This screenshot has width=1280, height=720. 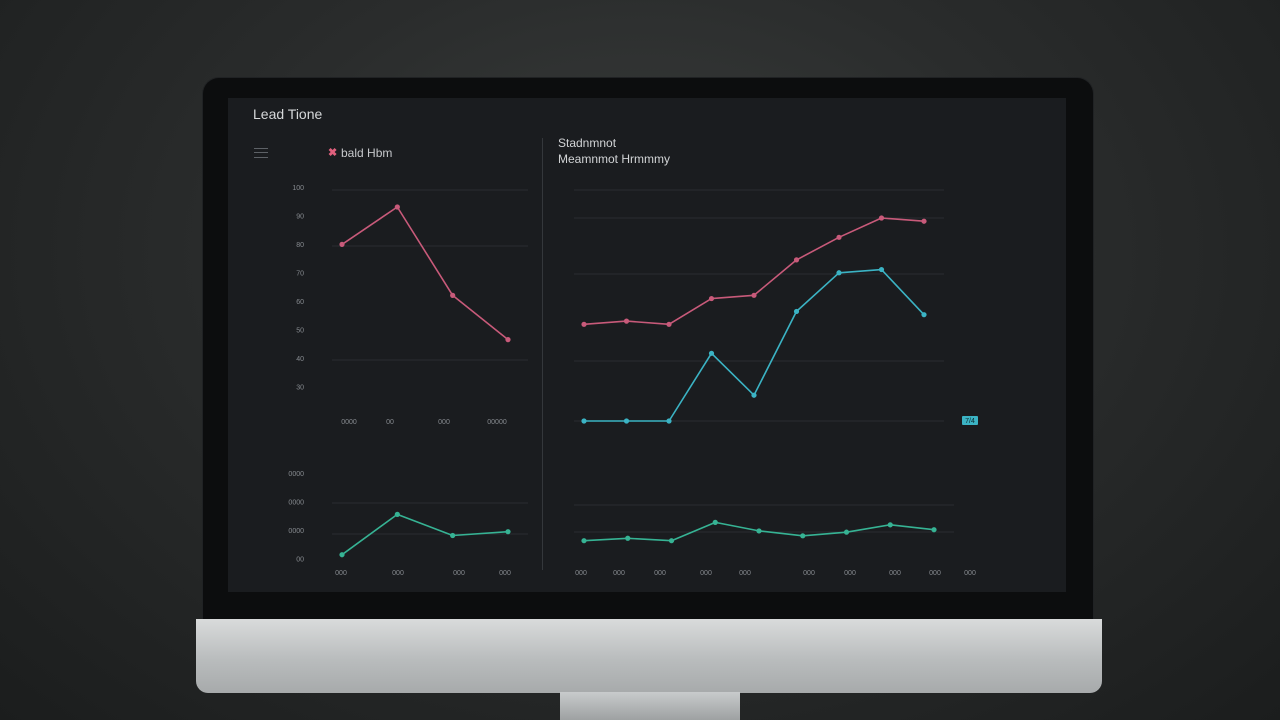 I want to click on top-left-y-tick: 40, so click(x=300, y=359).